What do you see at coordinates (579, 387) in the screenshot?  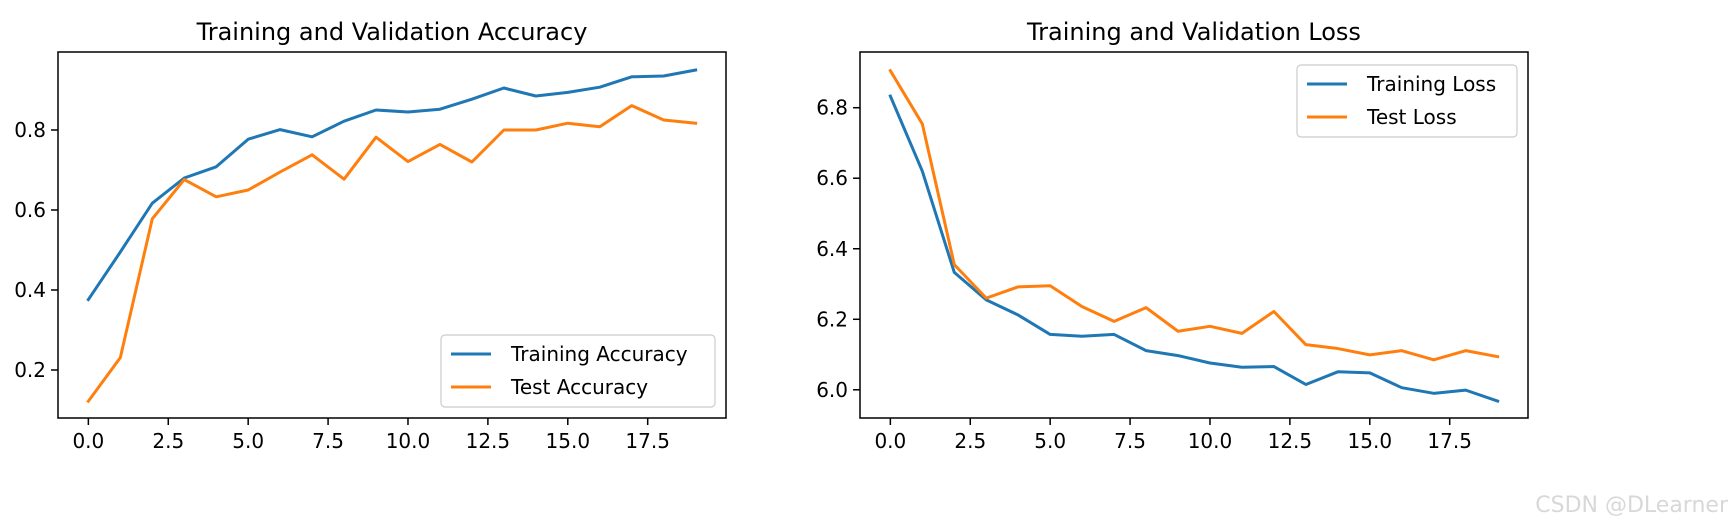 I see `legend-label: Test Accuracy` at bounding box center [579, 387].